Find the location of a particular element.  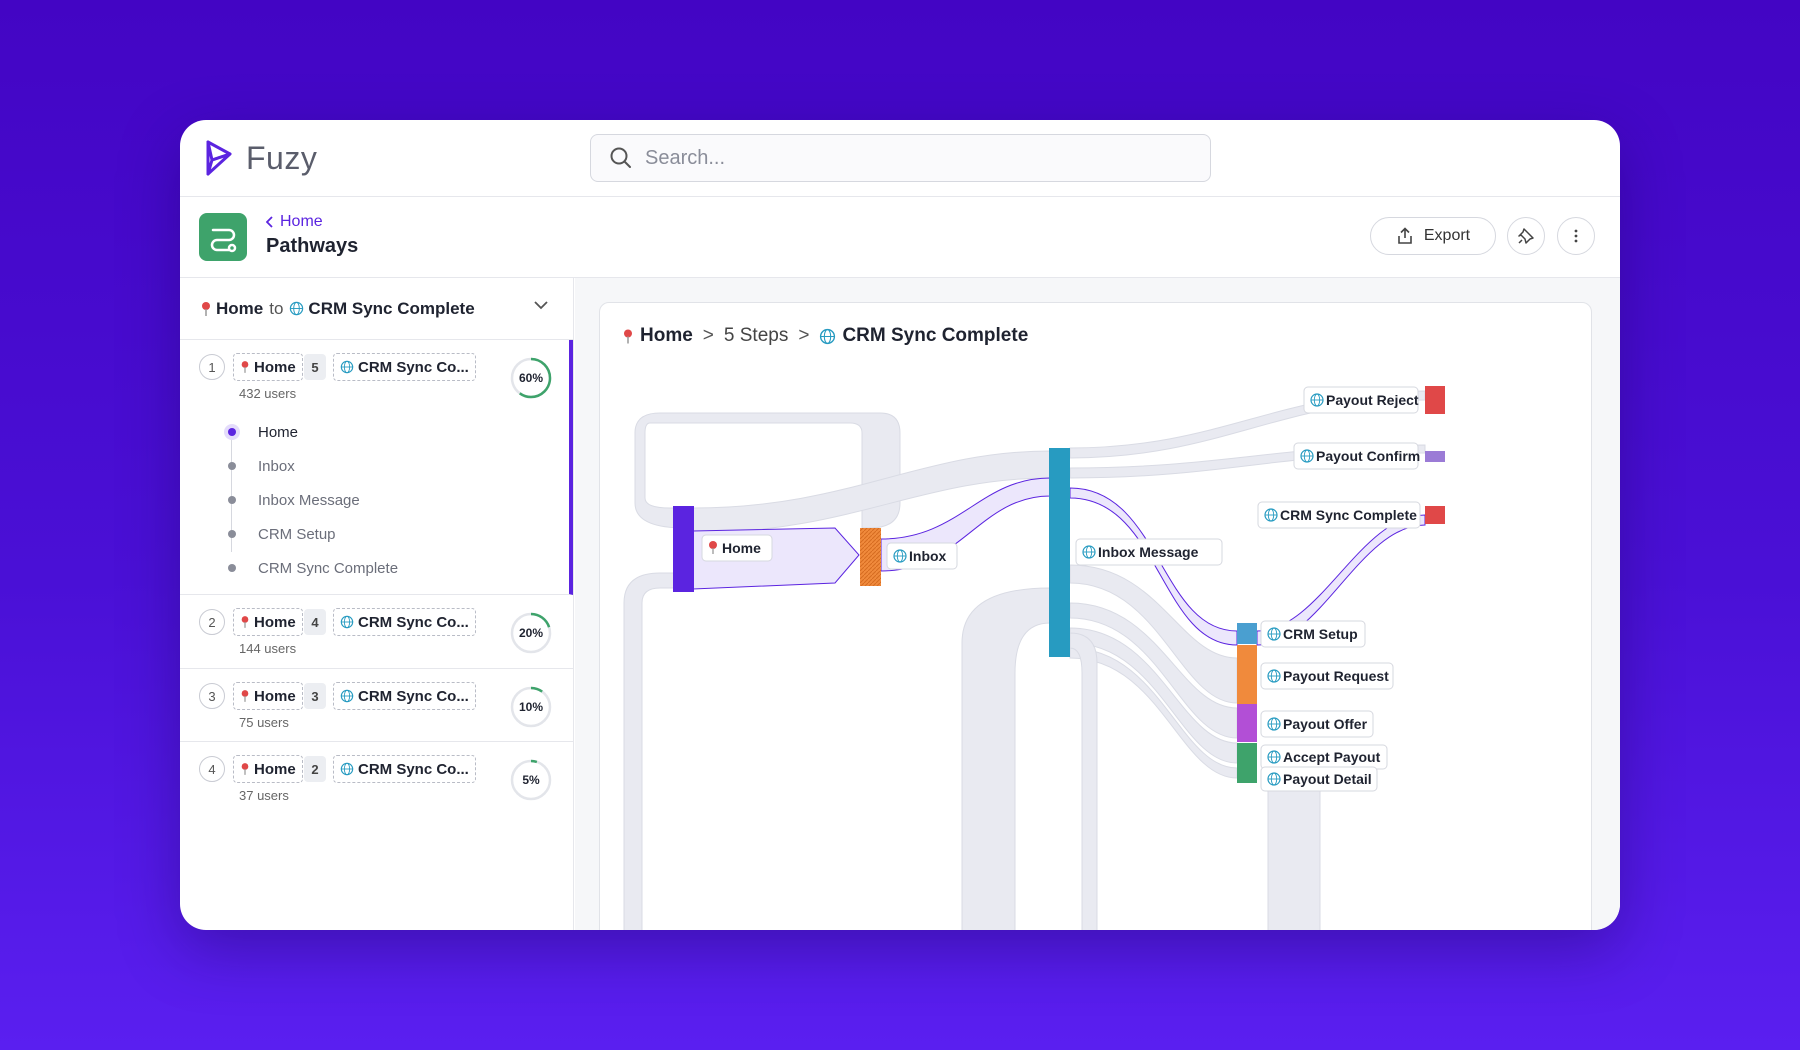

node-label-crm-setup: CRM Setup is located at coordinates (1313, 634).